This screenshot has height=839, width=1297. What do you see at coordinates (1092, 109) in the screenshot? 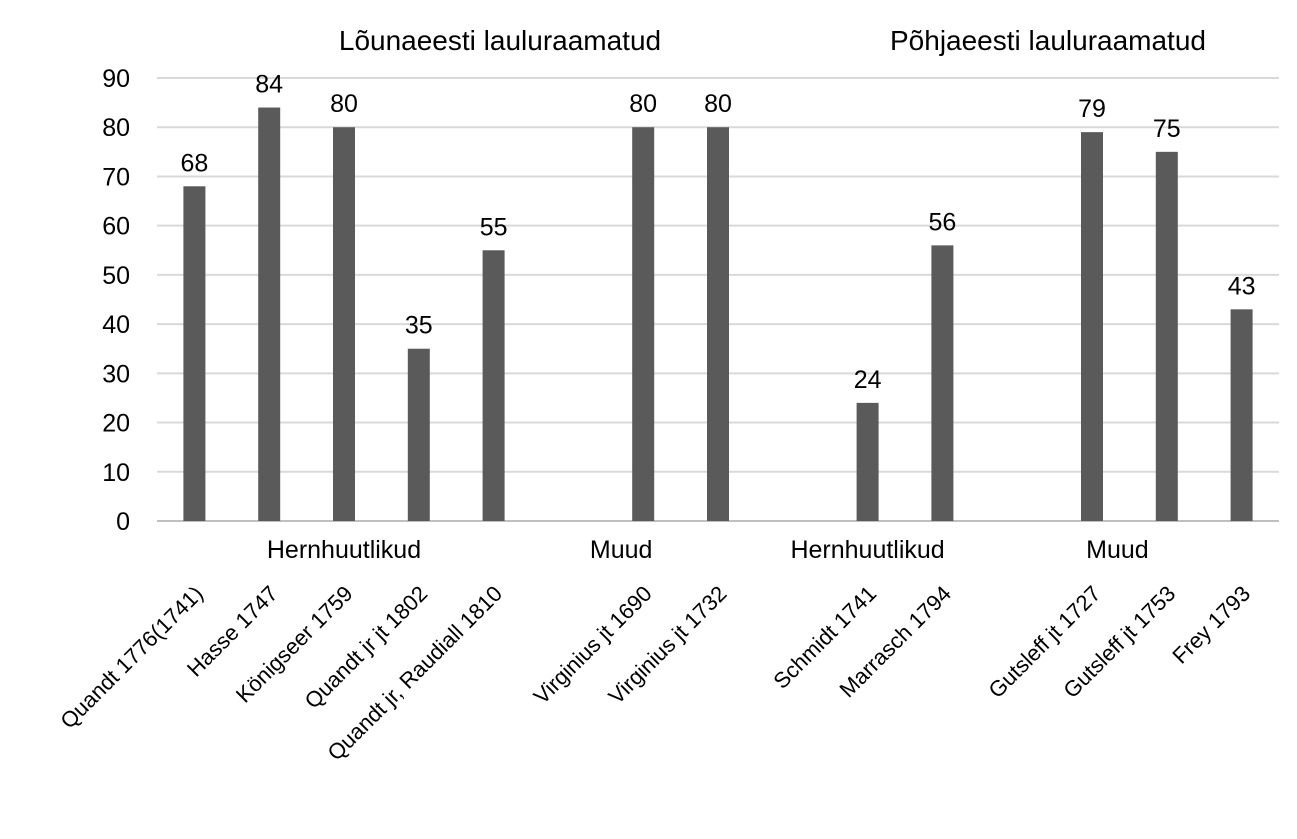
I see `data-label: 79` at bounding box center [1092, 109].